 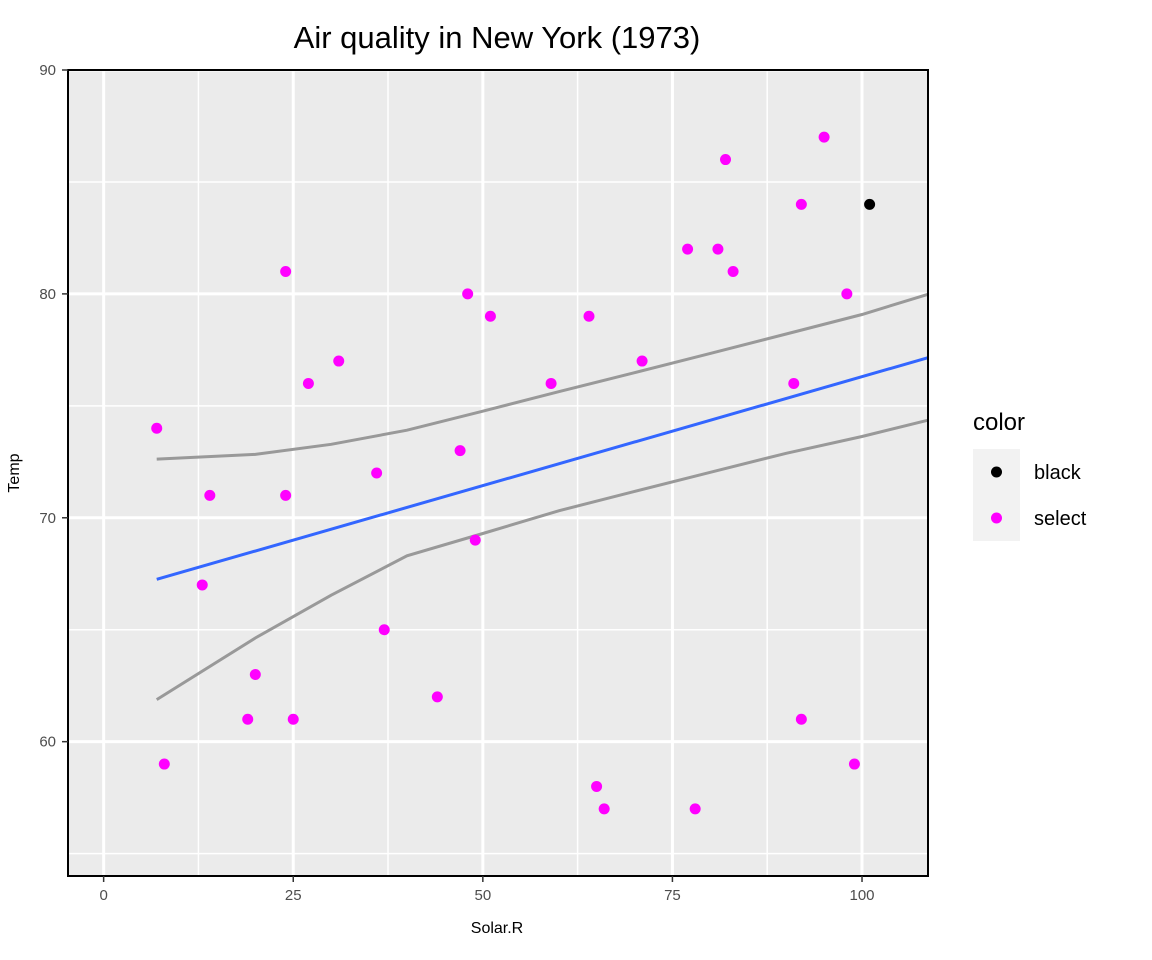 I want to click on x-tick-label: 75, so click(x=672, y=895).